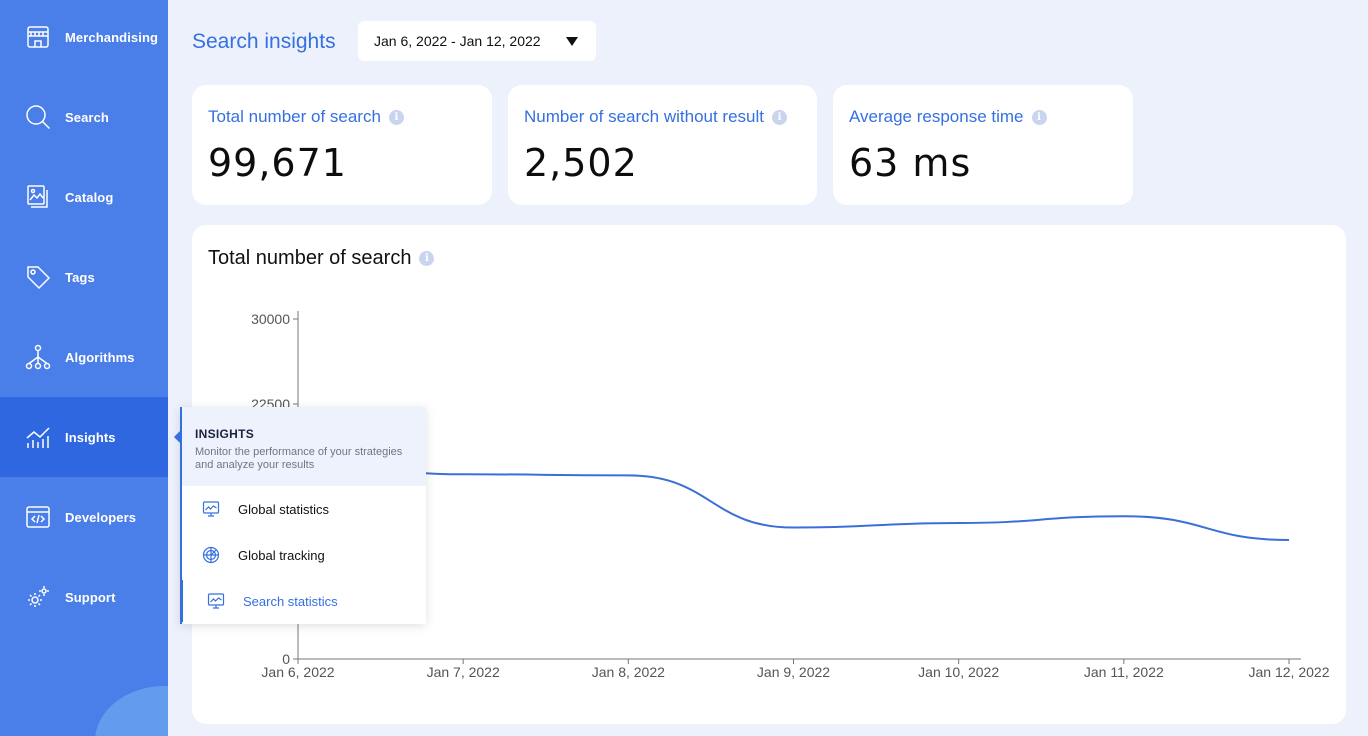 The image size is (1368, 736). Describe the element at coordinates (1289, 672) in the screenshot. I see `x-tick-label: Jan 12, 2022` at that location.